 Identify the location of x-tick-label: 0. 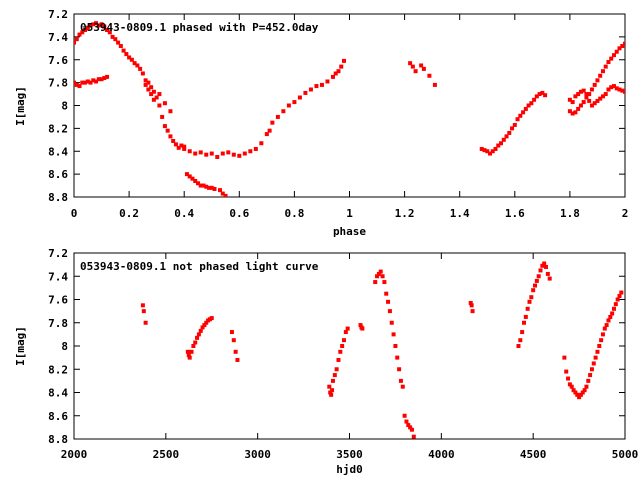
(74, 213).